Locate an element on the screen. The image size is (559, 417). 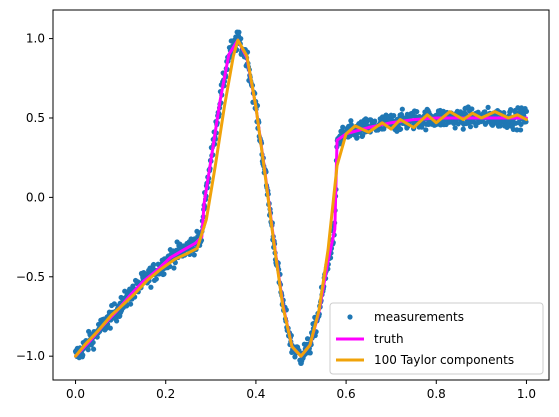
legend-label-measurements: measurements is located at coordinates (419, 317).